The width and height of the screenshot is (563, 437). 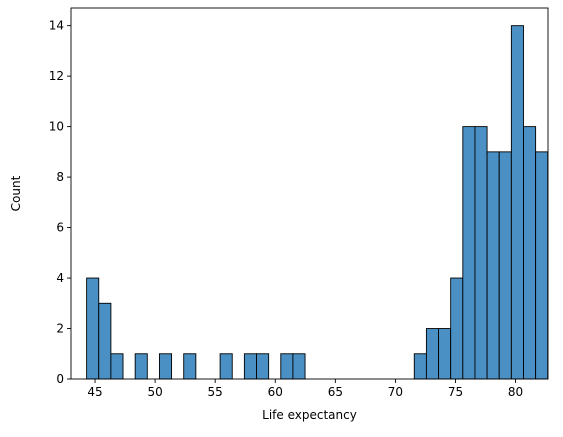 What do you see at coordinates (60, 228) in the screenshot?
I see `y-tick-label: 6` at bounding box center [60, 228].